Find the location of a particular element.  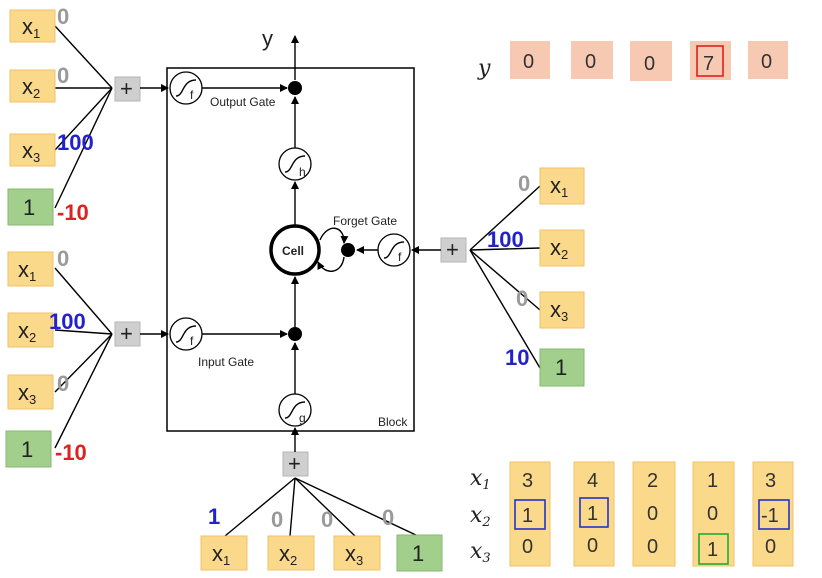

sequence-row-label-x2: x2 is located at coordinates (480, 516).